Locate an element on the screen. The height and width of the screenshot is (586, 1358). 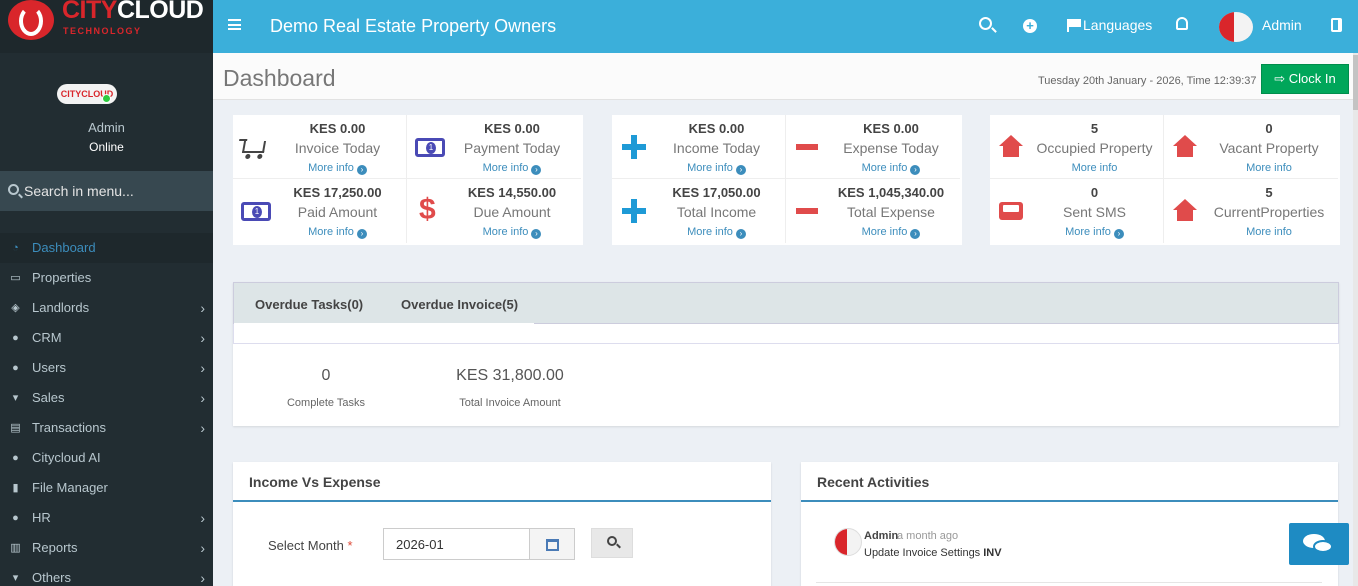
stat-value: KES 1,045,340.00 is located at coordinates (891, 192).